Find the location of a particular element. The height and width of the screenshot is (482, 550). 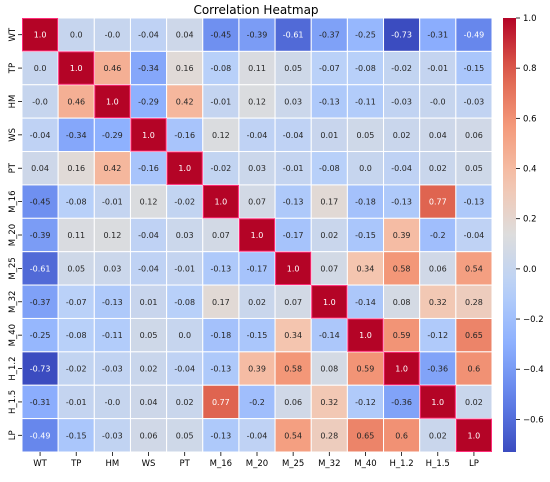

cell-label: 0.01 is located at coordinates (149, 302).